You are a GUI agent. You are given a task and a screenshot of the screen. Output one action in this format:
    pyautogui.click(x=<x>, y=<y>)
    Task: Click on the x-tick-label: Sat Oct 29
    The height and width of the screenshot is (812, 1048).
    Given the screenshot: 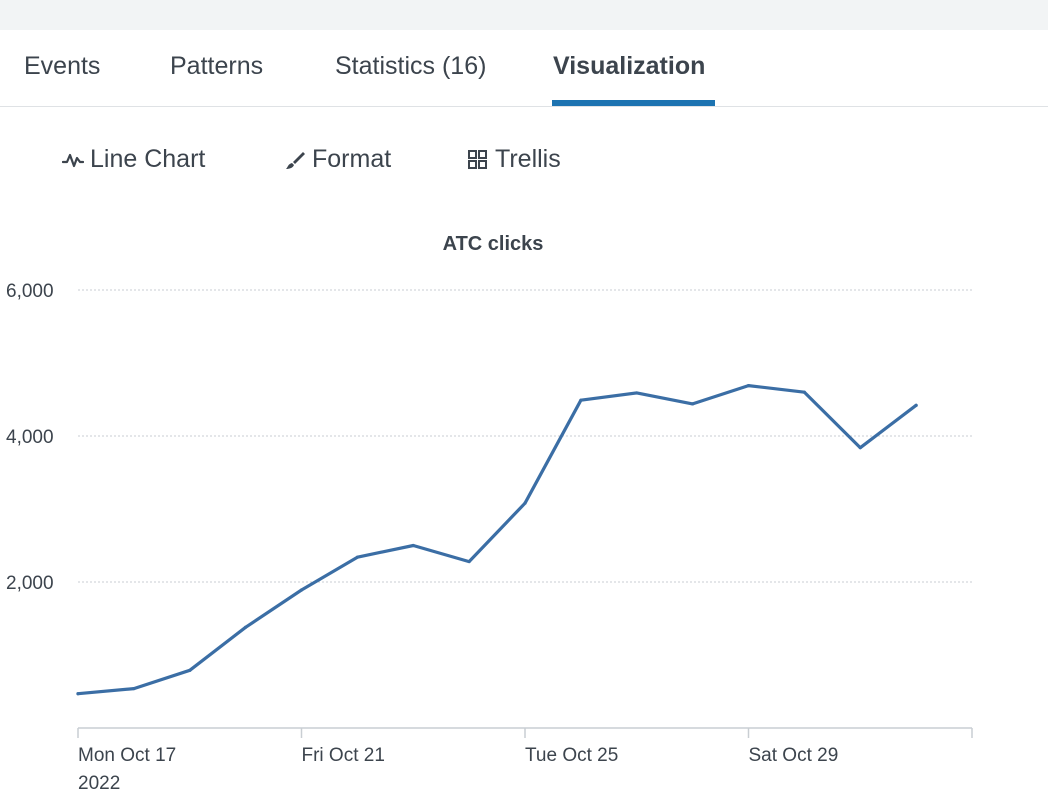 What is the action you would take?
    pyautogui.click(x=794, y=755)
    